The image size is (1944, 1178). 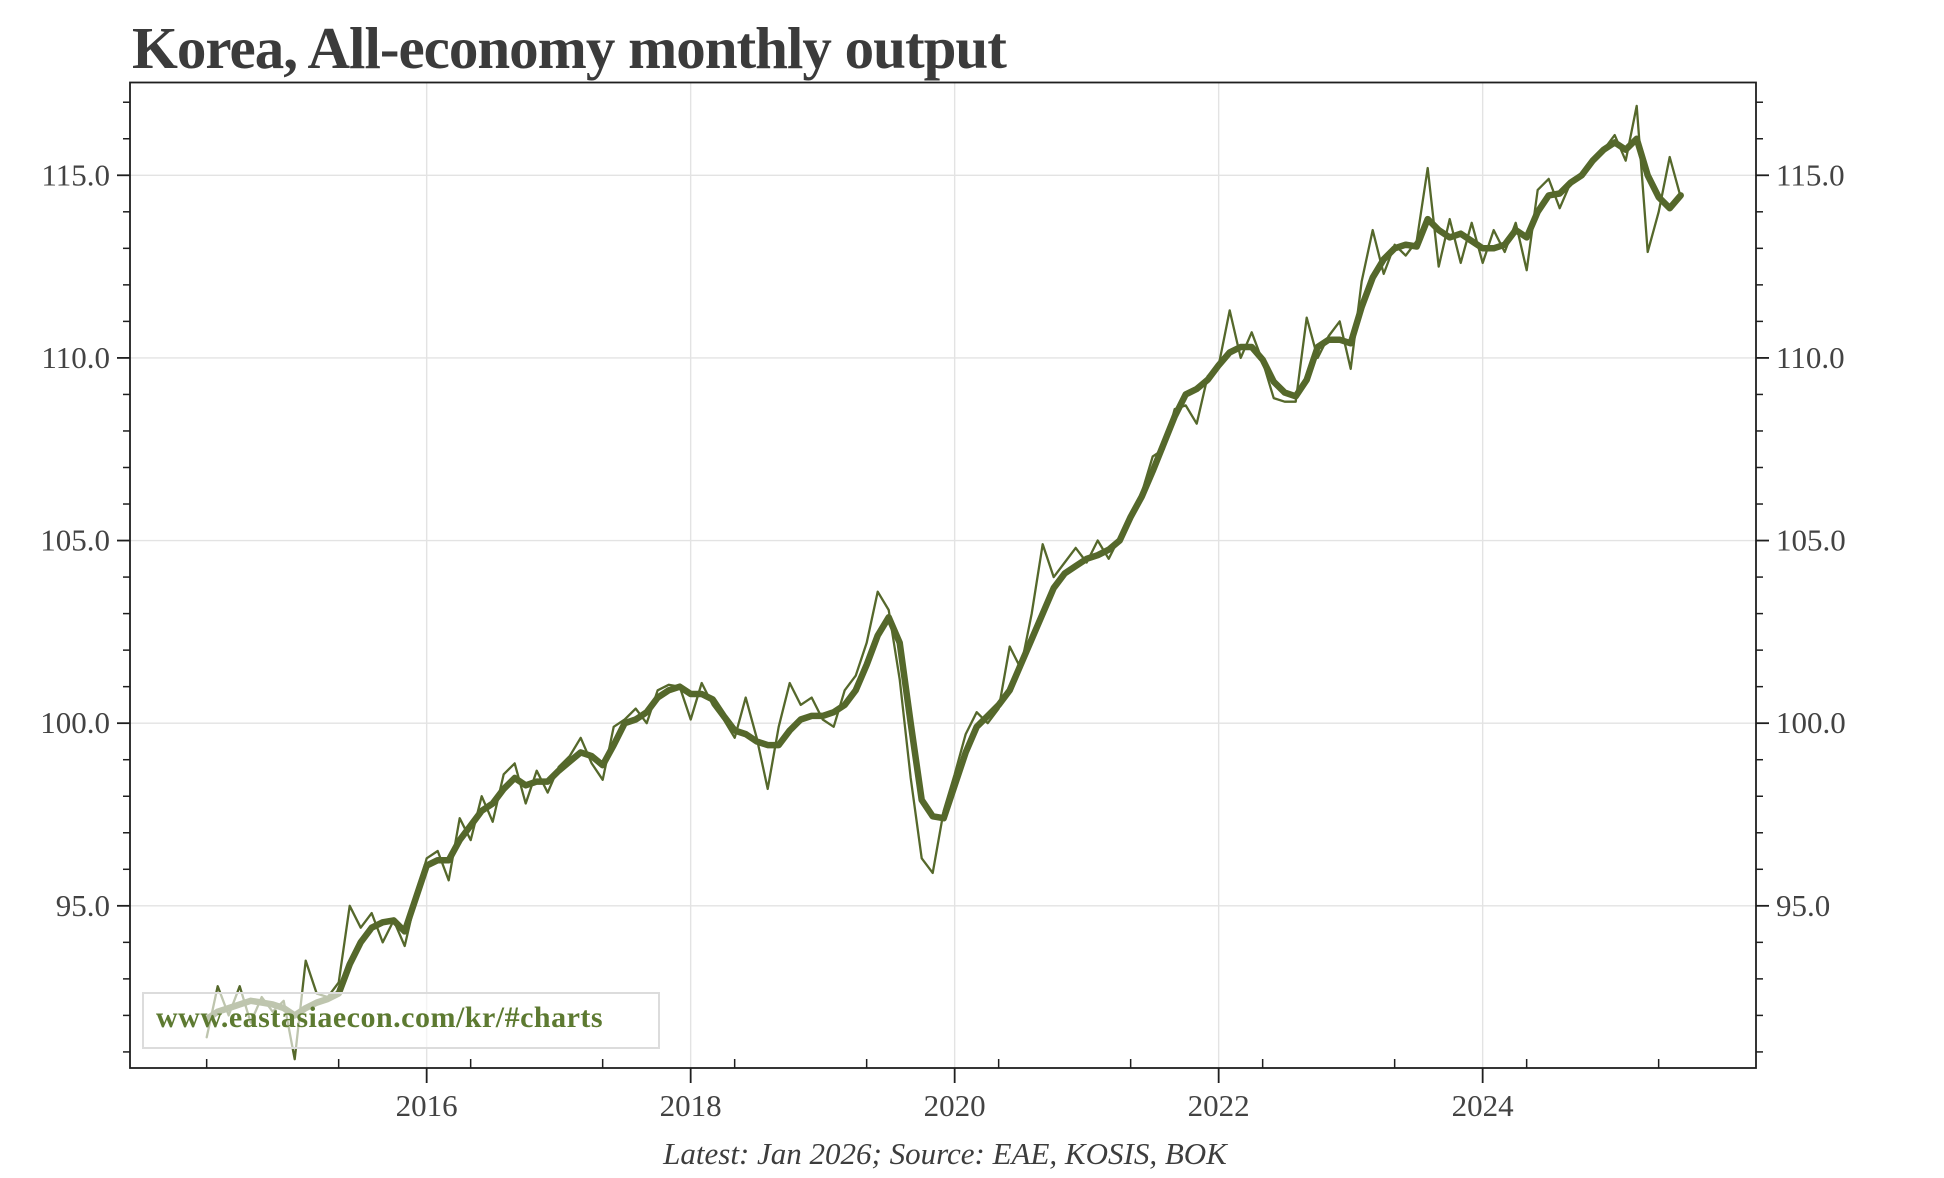 What do you see at coordinates (427, 1105) in the screenshot?
I see `x-axis-year-label: 2016` at bounding box center [427, 1105].